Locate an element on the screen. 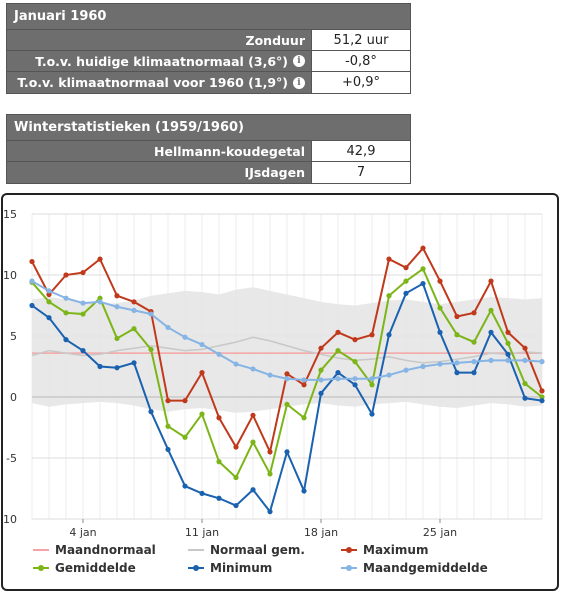 The height and width of the screenshot is (593, 561). row-value-zonduur: 51,2 uur is located at coordinates (360, 40).